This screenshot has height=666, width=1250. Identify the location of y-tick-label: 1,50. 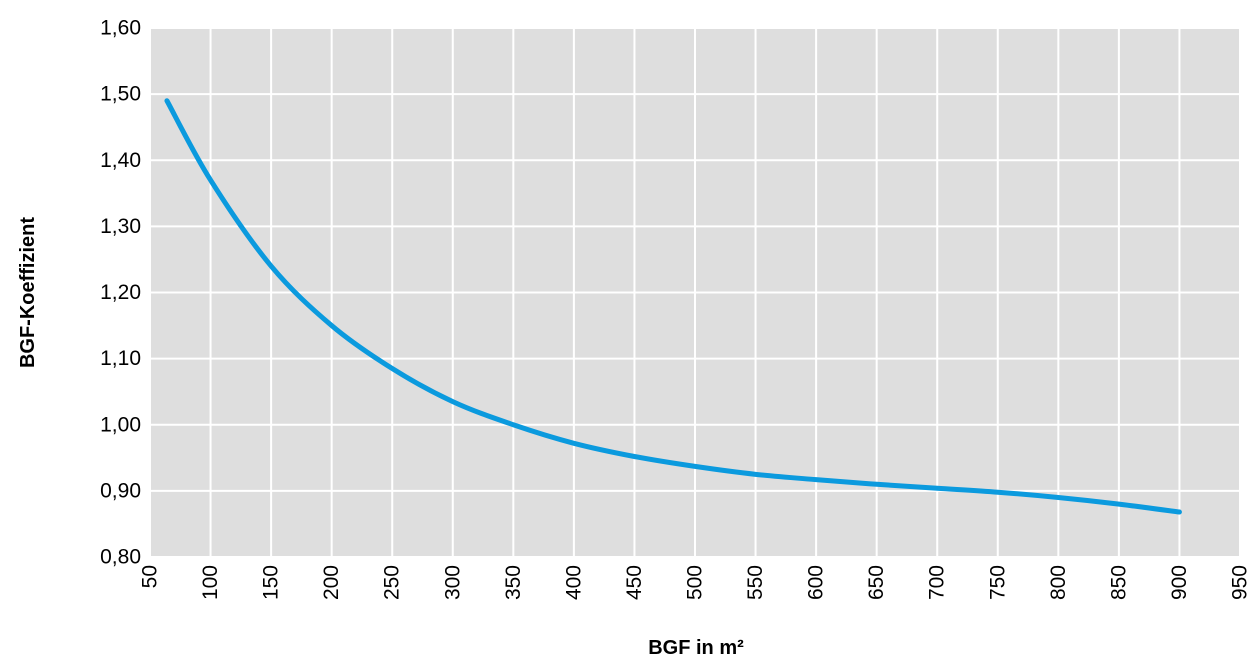
(120, 94).